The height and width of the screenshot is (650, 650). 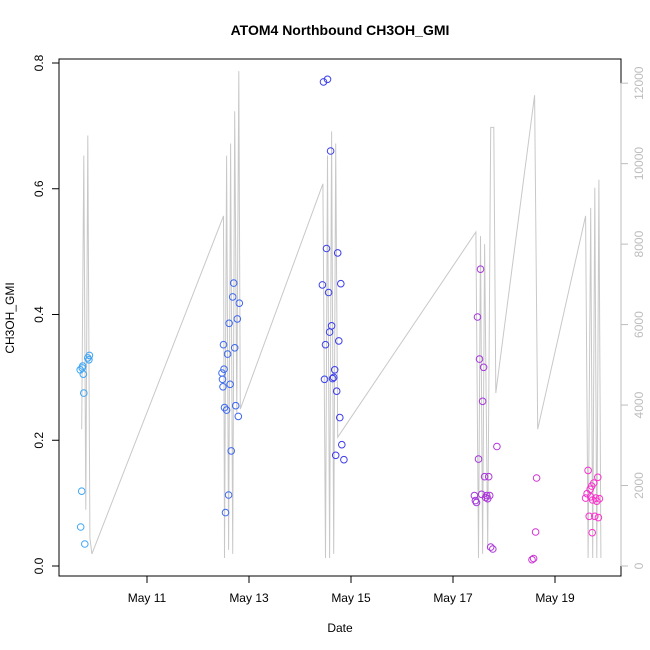 What do you see at coordinates (39, 62) in the screenshot?
I see `y-tick-label: 0.8` at bounding box center [39, 62].